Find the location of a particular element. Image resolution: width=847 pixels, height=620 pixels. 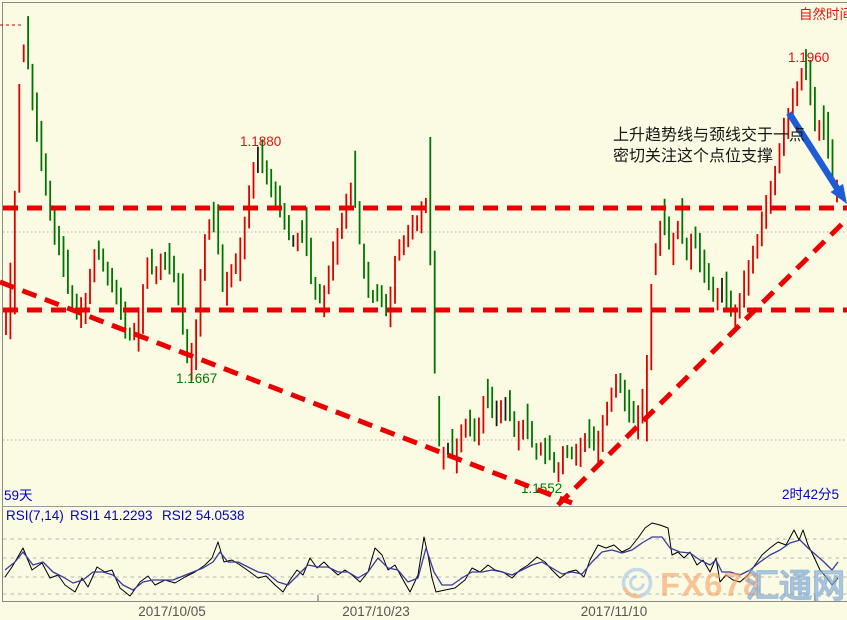

watermark-site-text: 汇通网 is located at coordinates (795, 585).